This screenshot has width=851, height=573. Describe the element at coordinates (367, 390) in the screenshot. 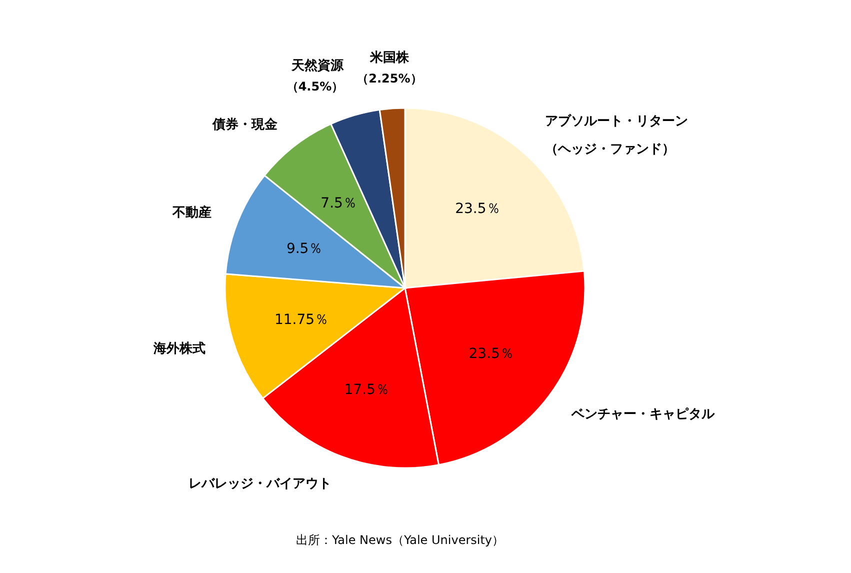

I see `data-label: 17.5％` at that location.